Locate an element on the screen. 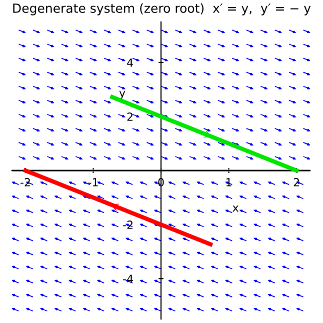 The image size is (323, 323). chart-title: Degenerate system (zero root) x′ = y, y′ = − y is located at coordinates (162, 9).